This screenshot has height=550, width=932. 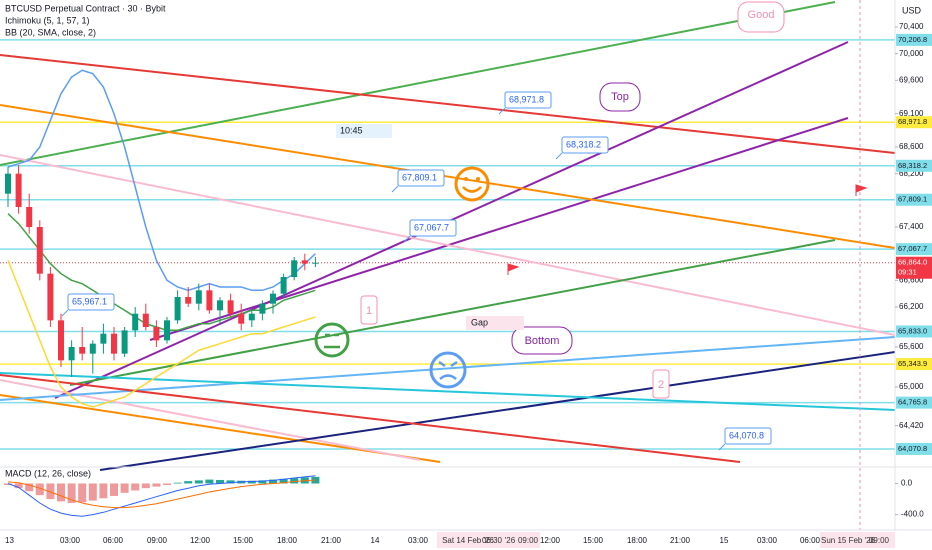 I want to click on y-tick-label: 67,400, so click(x=911, y=226).